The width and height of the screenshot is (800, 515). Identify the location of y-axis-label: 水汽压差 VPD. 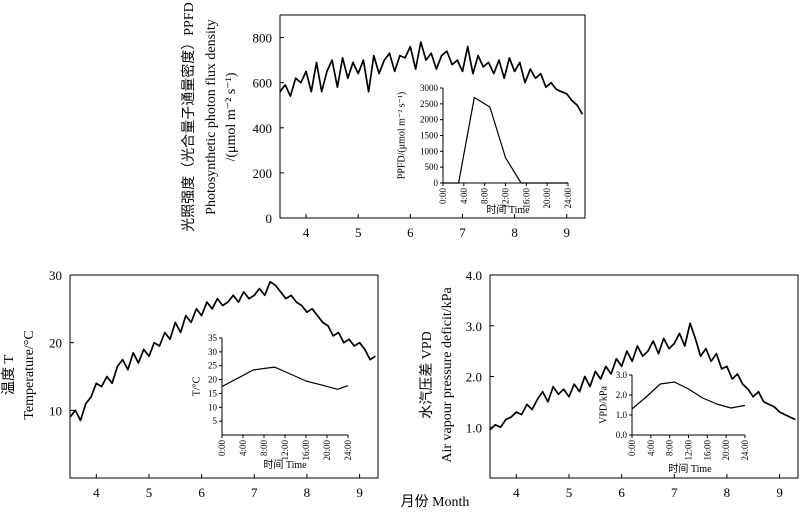
(427, 375).